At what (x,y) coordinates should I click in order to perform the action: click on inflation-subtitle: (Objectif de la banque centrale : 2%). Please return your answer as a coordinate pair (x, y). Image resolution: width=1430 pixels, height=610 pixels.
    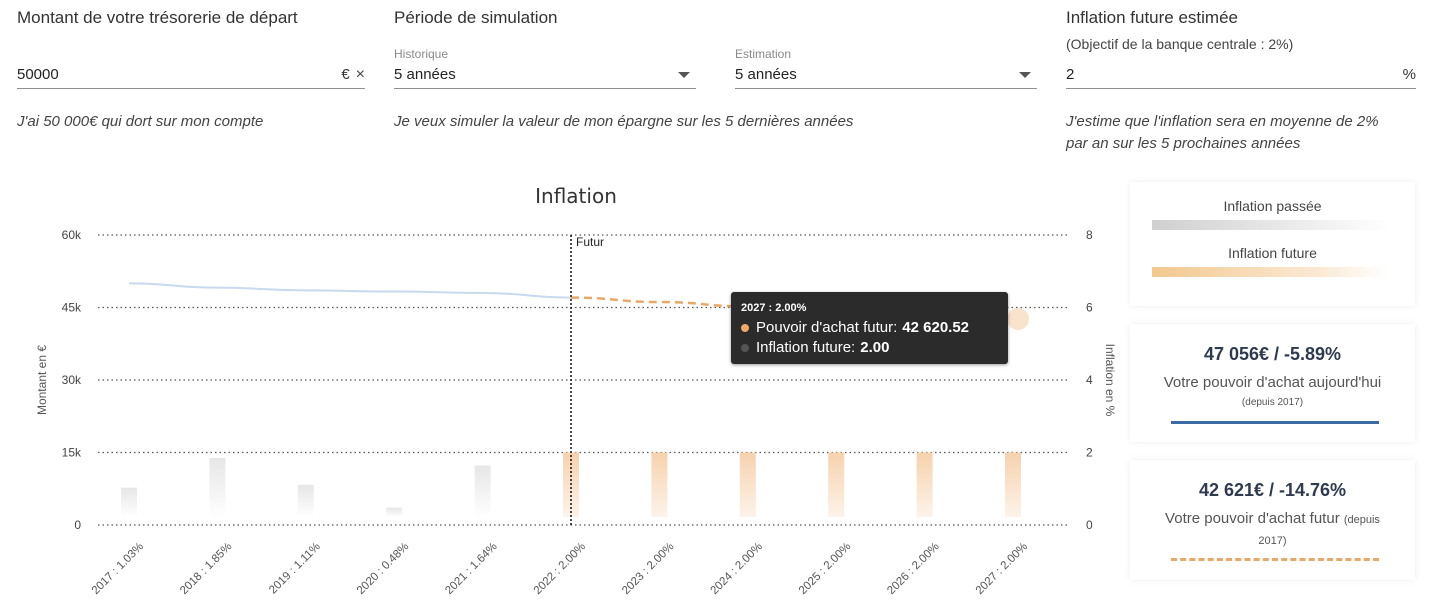
    Looking at the image, I should click on (1180, 44).